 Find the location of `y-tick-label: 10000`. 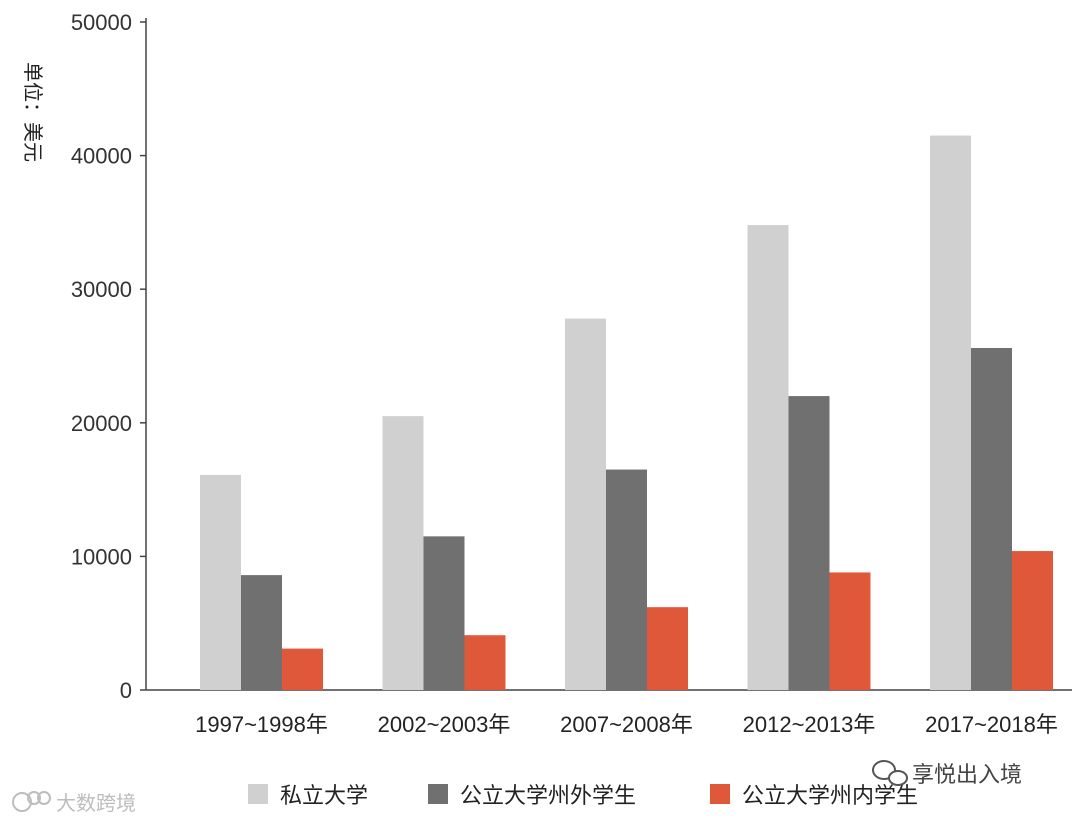

y-tick-label: 10000 is located at coordinates (101, 556).